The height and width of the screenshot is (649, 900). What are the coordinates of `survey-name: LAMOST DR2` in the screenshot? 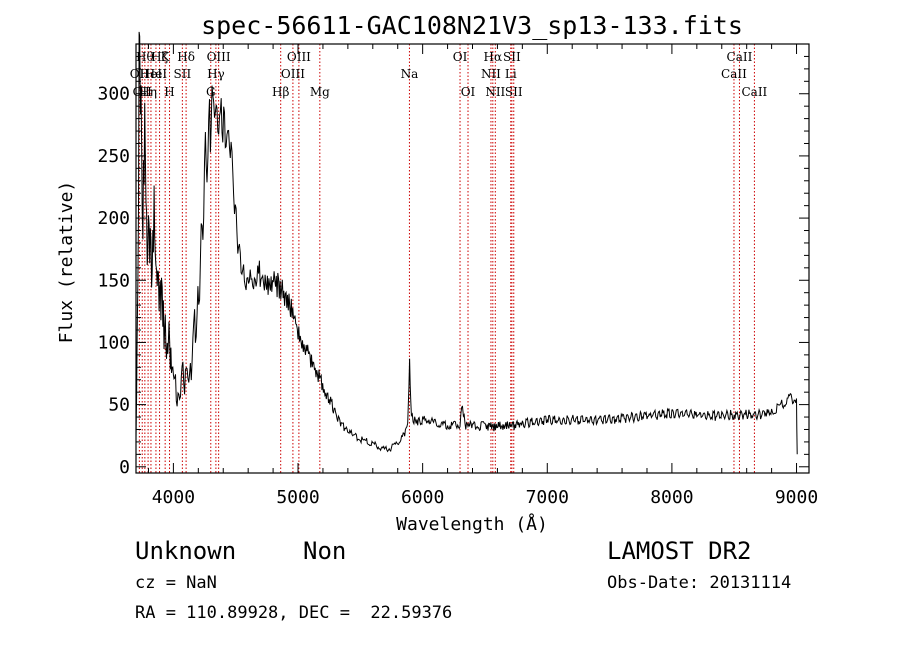 It's located at (679, 551).